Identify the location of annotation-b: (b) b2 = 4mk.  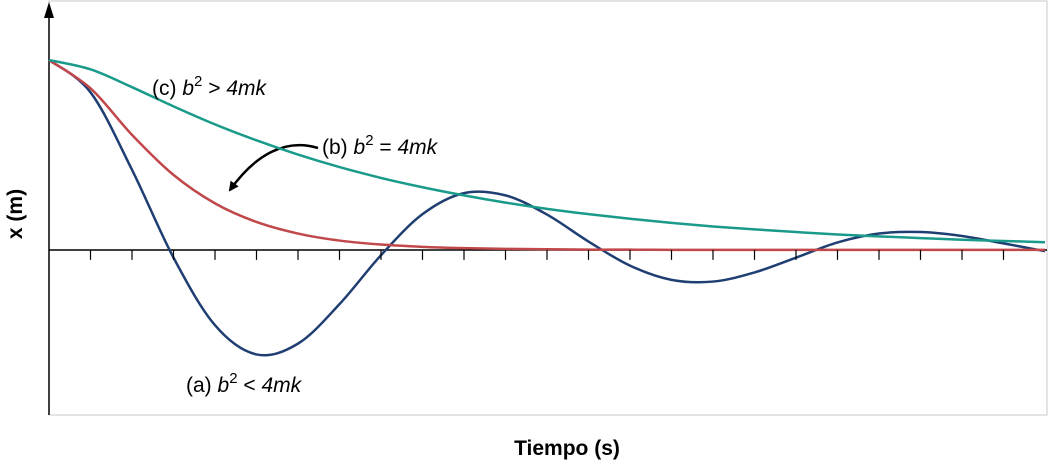
(380, 143).